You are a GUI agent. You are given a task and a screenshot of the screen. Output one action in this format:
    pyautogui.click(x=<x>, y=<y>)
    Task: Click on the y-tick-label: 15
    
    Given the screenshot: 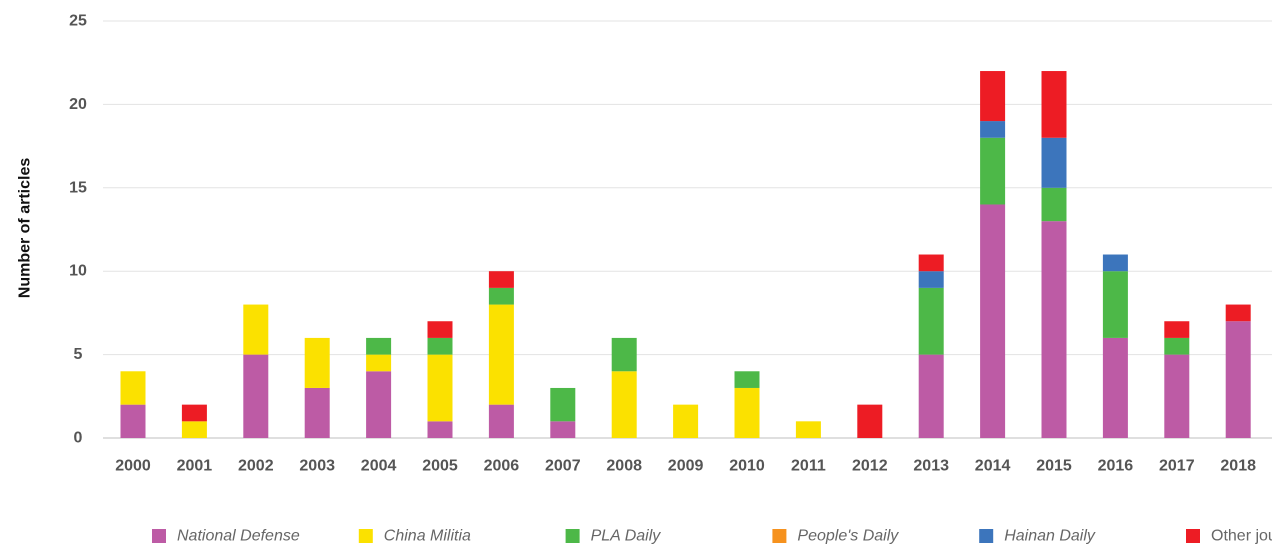 What is the action you would take?
    pyautogui.click(x=78, y=187)
    